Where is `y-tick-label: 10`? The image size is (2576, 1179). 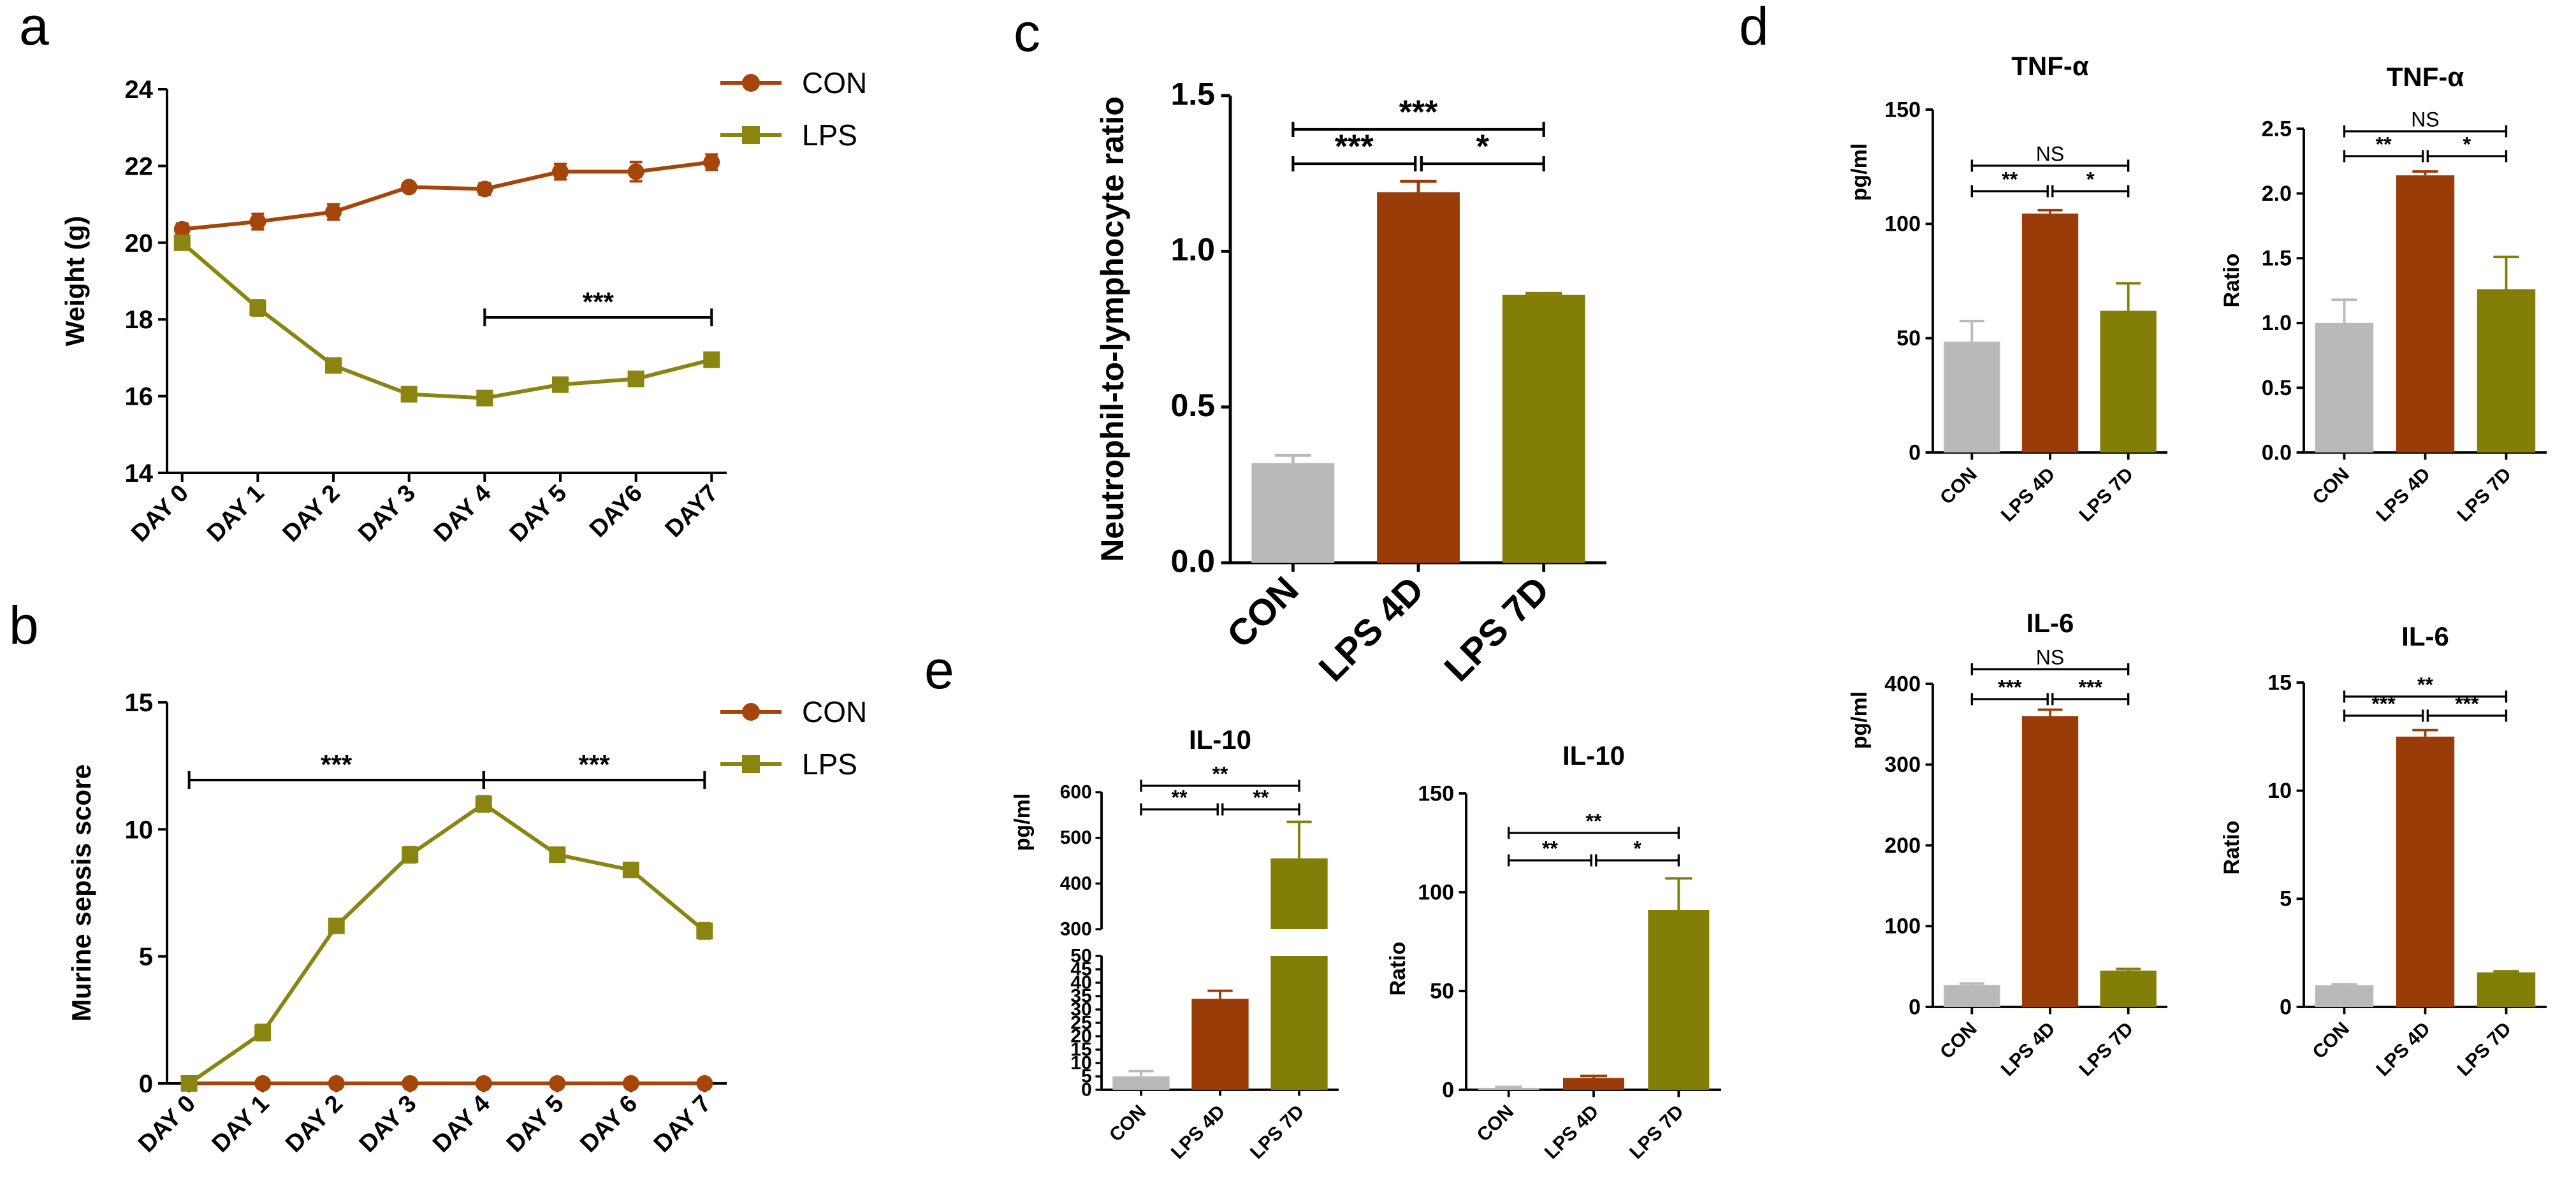
y-tick-label: 10 is located at coordinates (1080, 1063).